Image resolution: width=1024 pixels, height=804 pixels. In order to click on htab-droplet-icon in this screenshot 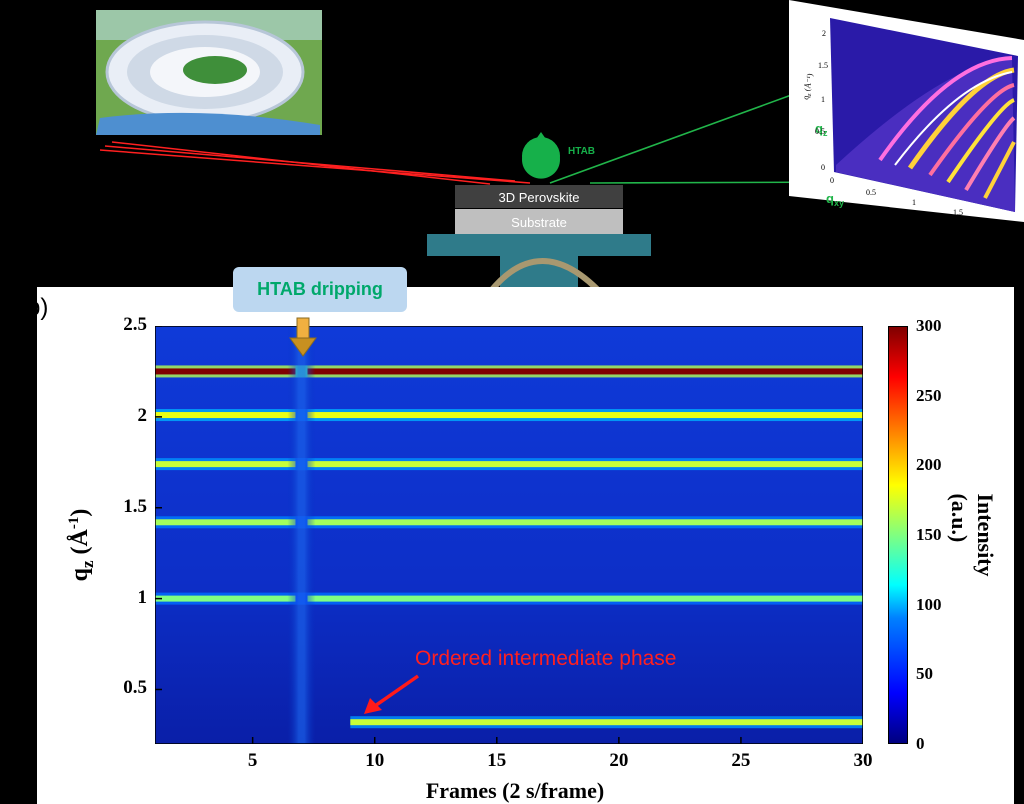, I will do `click(541, 155)`.